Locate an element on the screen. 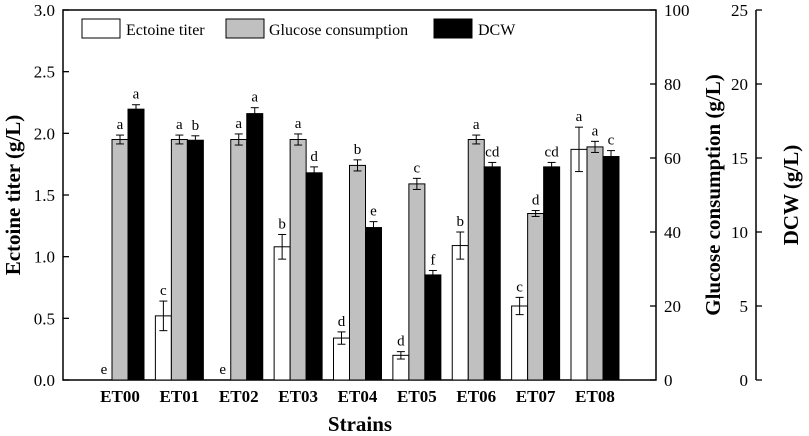  x-axis-title: Strains is located at coordinates (360, 424).